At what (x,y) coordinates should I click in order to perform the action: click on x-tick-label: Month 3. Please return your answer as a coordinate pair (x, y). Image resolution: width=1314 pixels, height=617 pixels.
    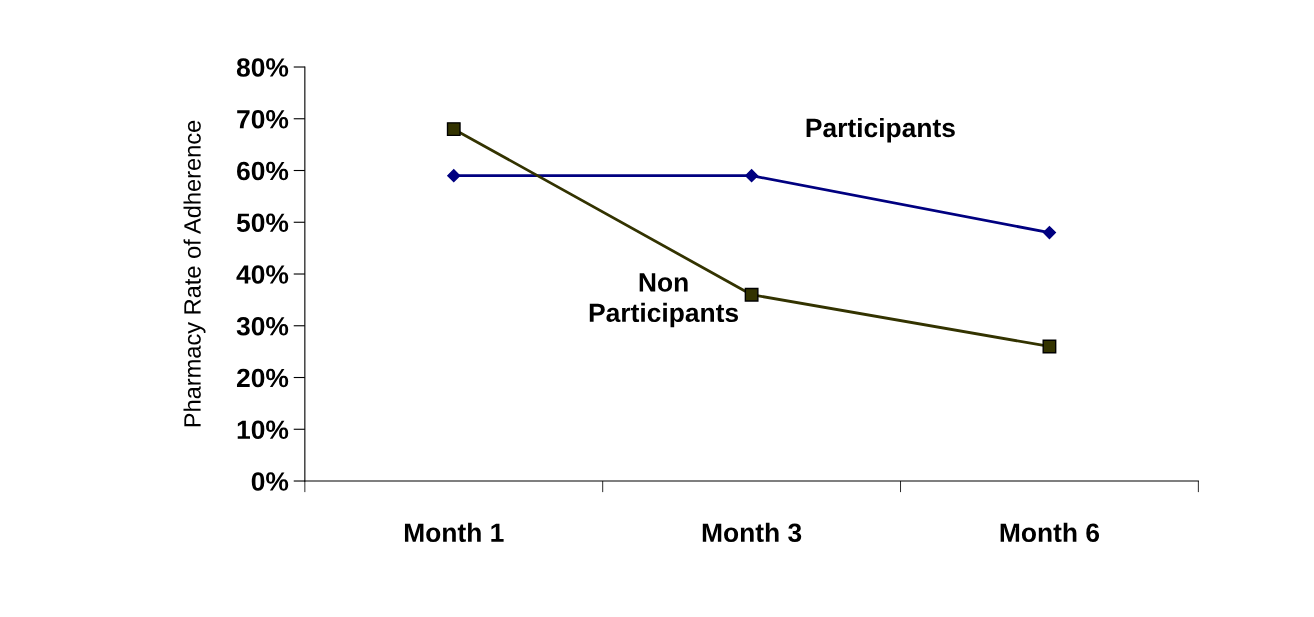
    Looking at the image, I should click on (752, 532).